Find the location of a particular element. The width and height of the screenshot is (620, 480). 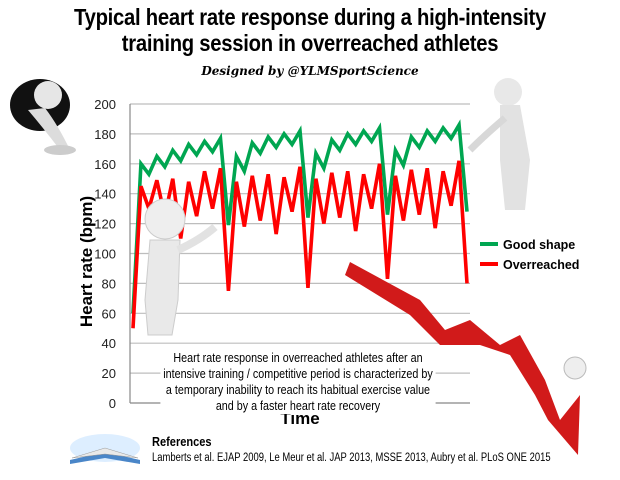

y-tick-label: 80 is located at coordinates (109, 283).